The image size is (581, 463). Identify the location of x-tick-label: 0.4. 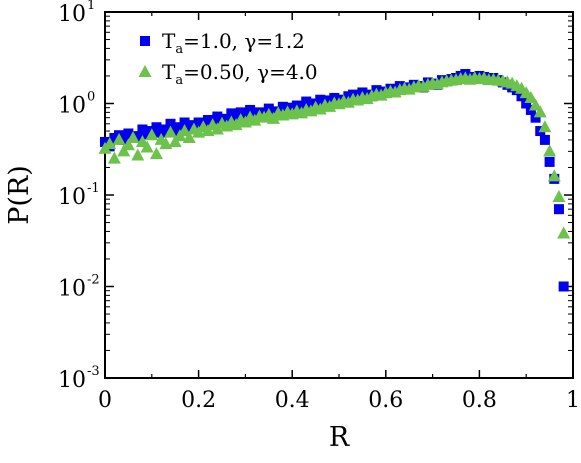
(292, 400).